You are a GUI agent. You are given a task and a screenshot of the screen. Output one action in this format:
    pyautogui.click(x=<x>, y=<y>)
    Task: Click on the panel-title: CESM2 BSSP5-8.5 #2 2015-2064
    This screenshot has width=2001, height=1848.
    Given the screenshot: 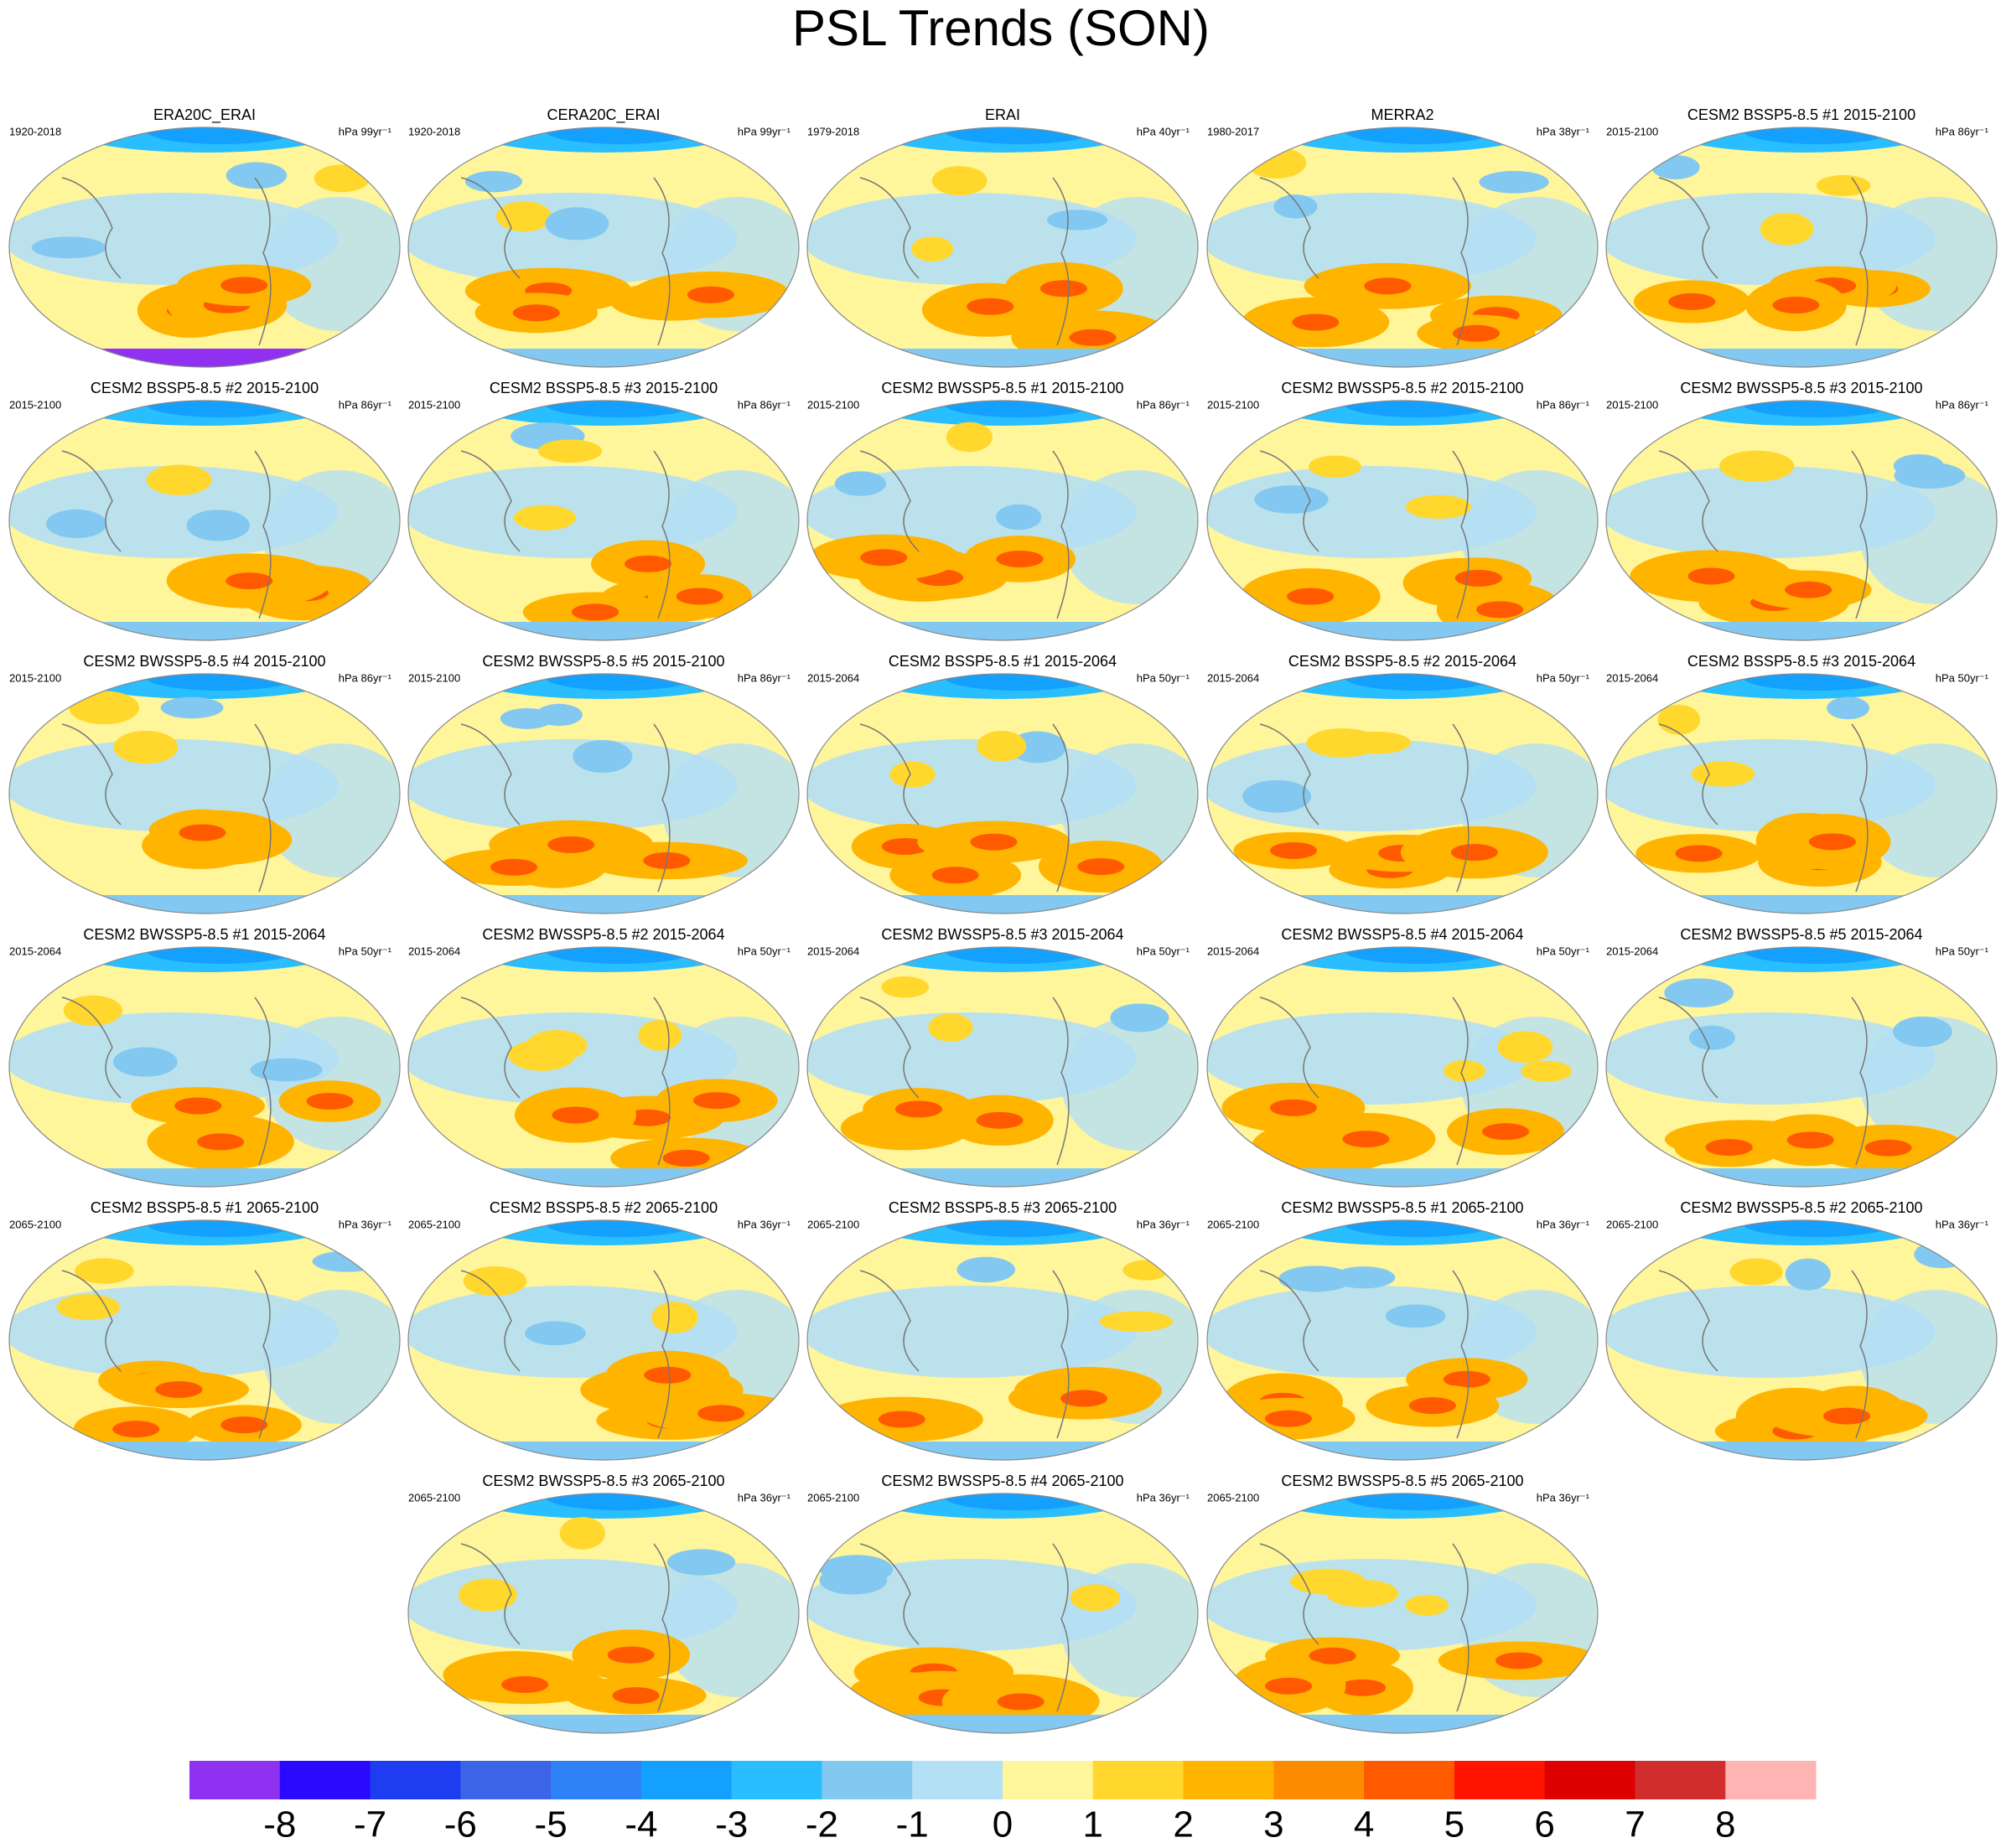 What is the action you would take?
    pyautogui.click(x=1402, y=661)
    